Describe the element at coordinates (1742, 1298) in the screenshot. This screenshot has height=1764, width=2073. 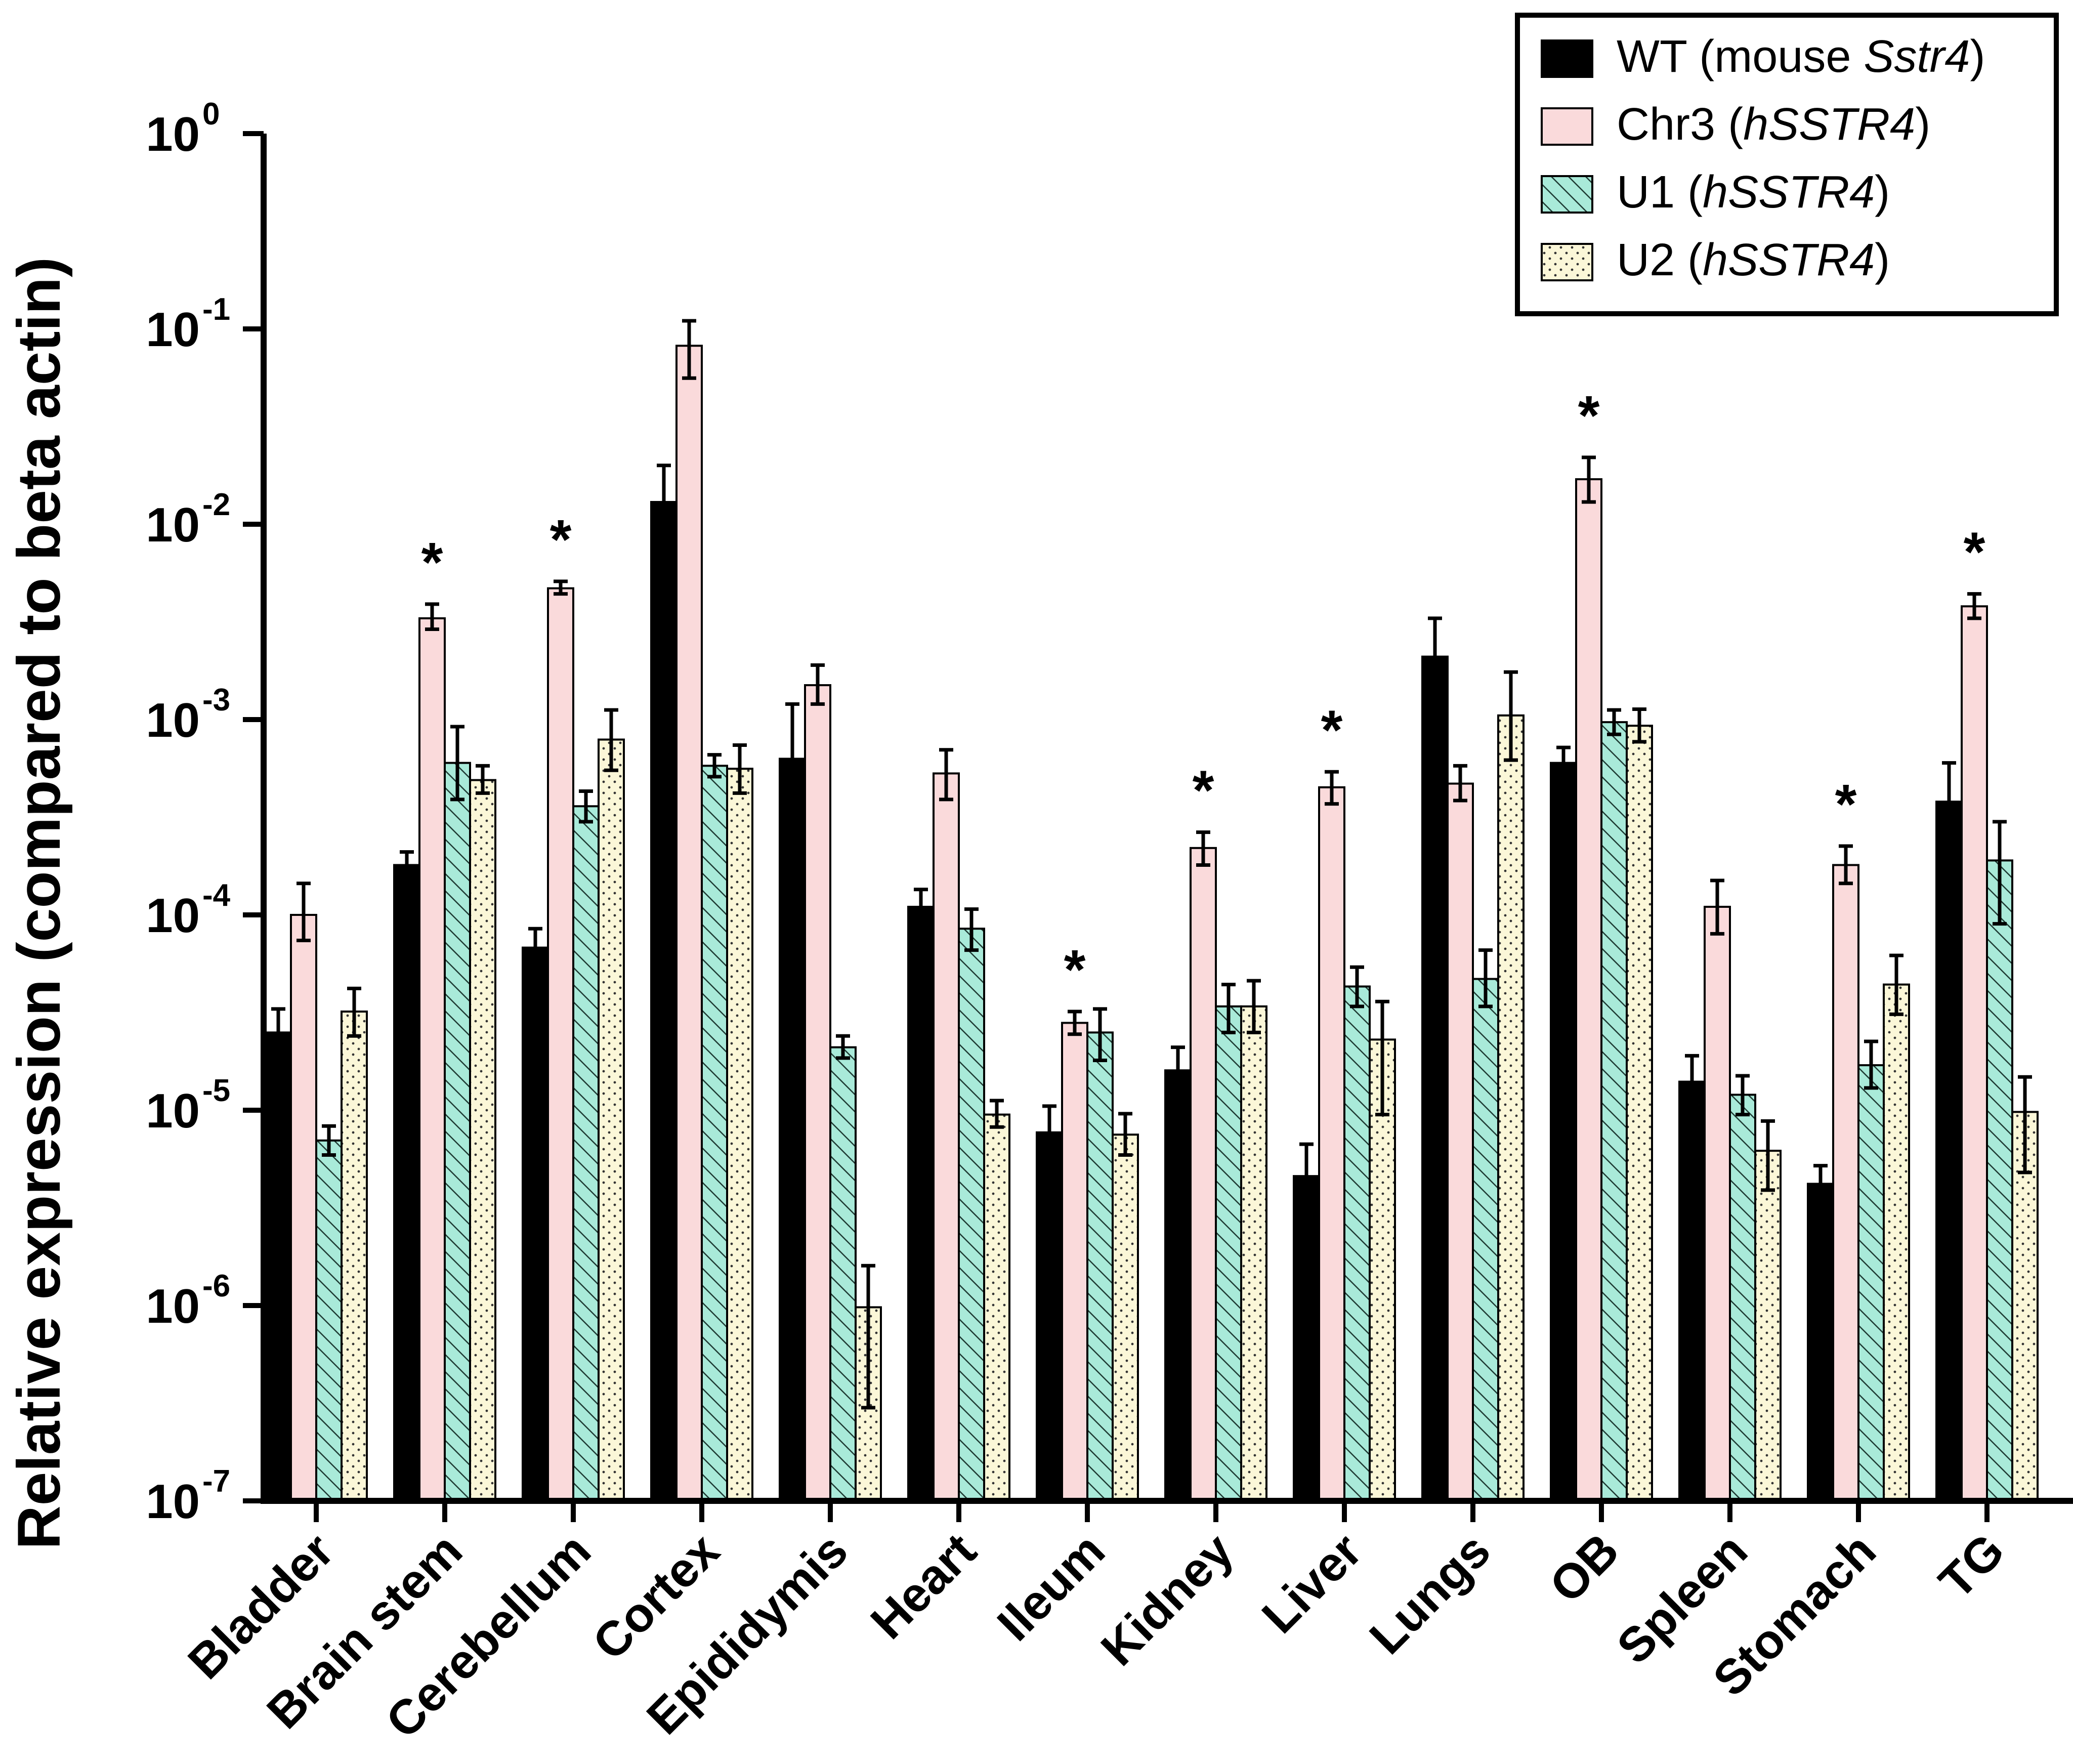
I see `bar-hatch-spleen` at that location.